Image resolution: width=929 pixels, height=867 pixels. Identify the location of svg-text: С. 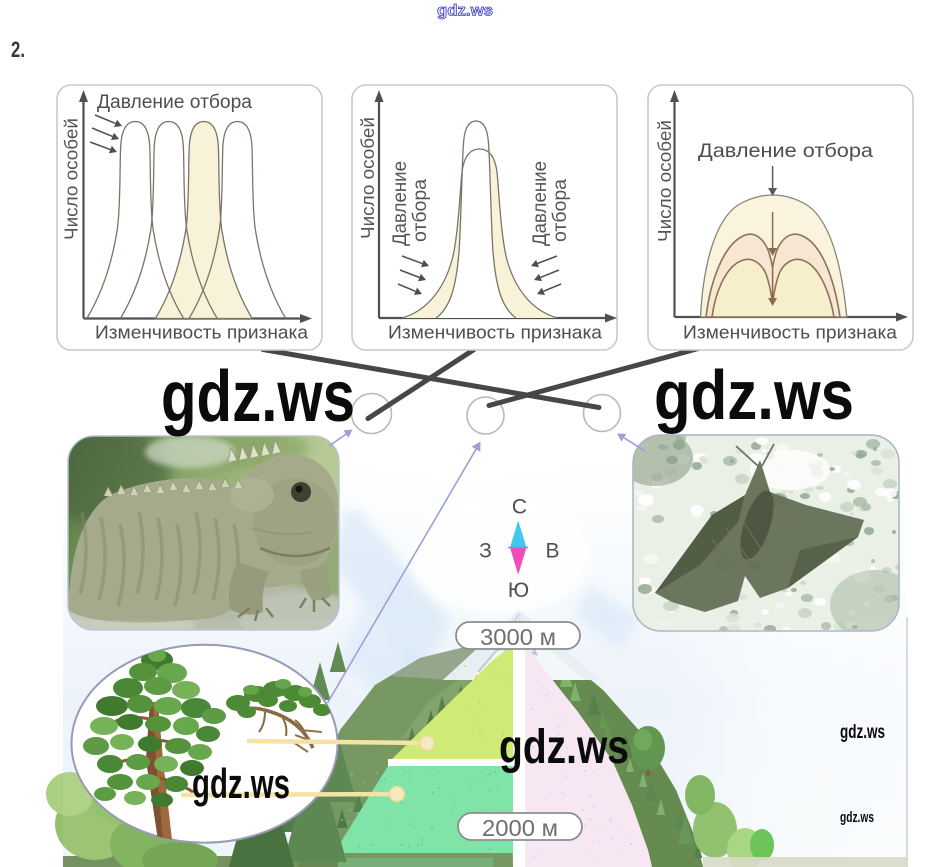
(519, 507).